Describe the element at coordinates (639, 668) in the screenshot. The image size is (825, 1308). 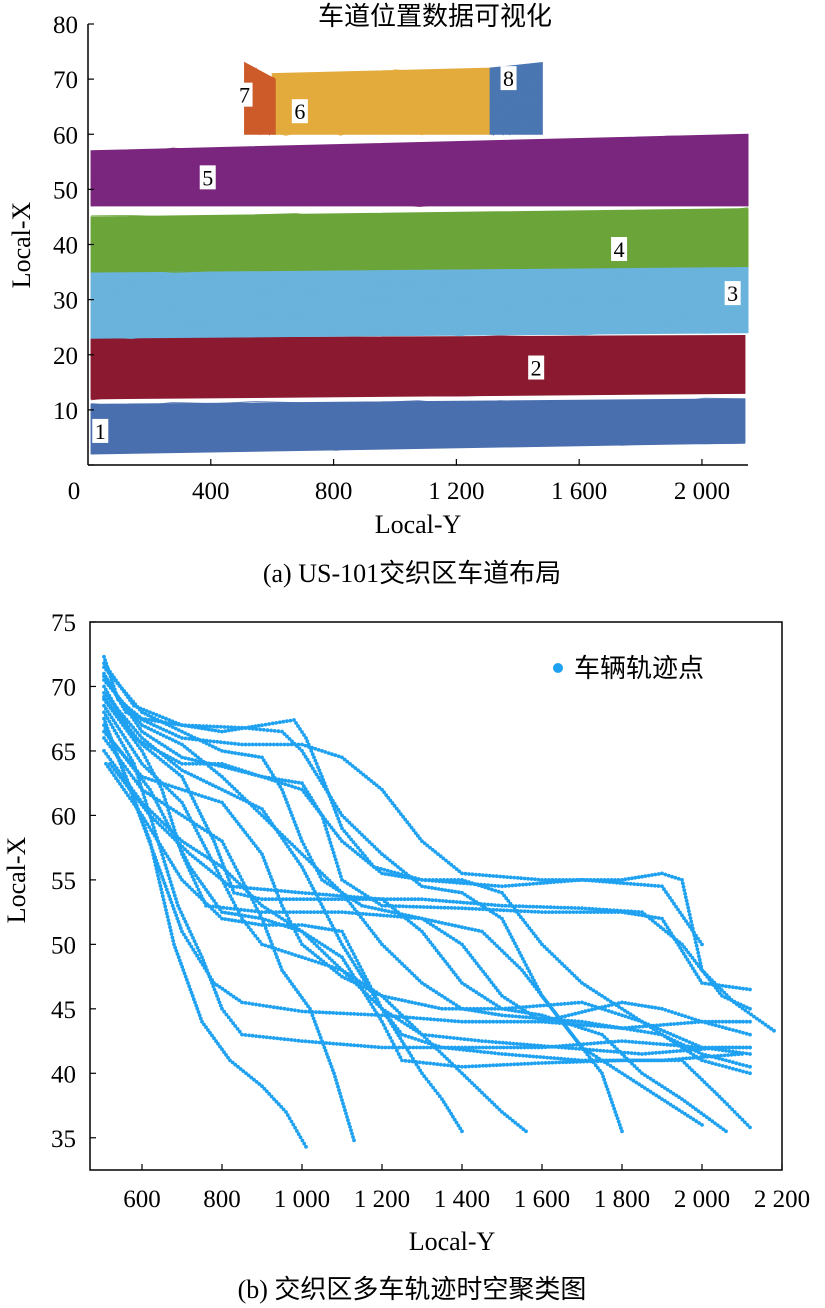
I see `legend-label: 车辆轨迹点` at that location.